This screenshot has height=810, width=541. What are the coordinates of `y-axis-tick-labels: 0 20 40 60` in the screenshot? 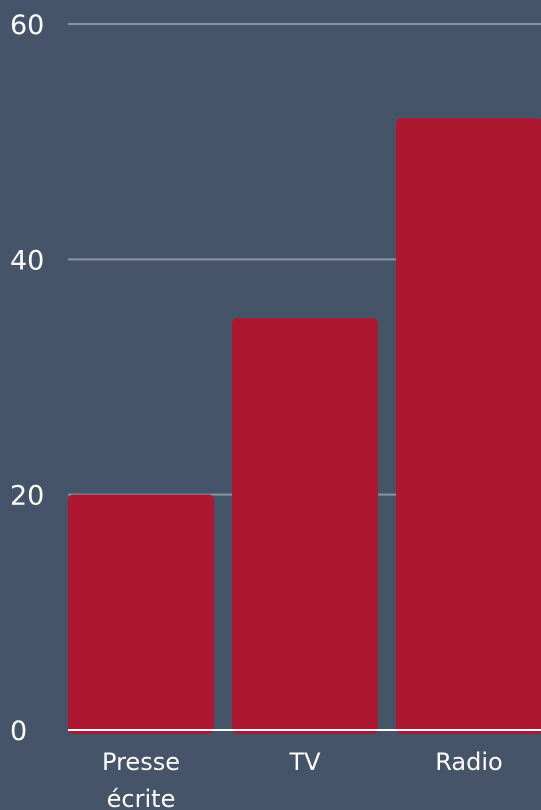 It's located at (27, 378).